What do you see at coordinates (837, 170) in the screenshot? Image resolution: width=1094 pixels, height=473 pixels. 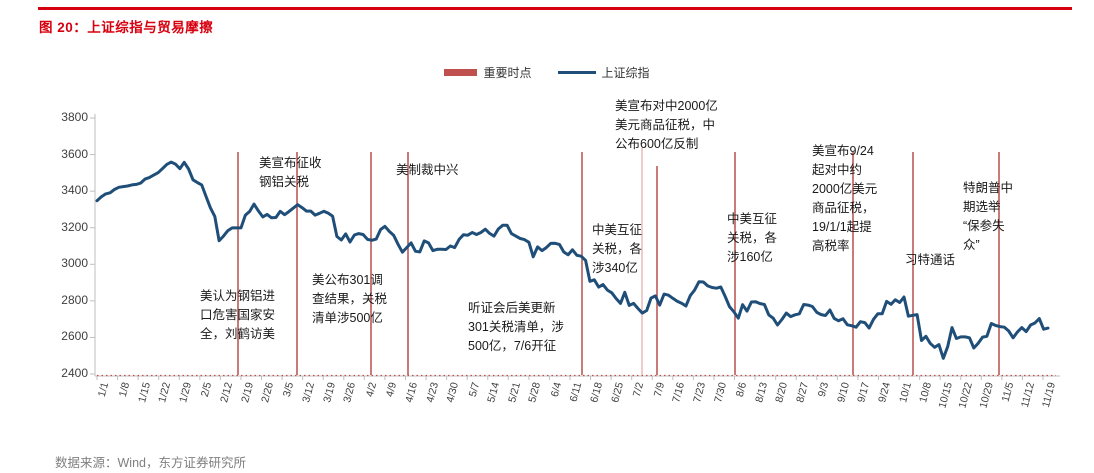 I see `event-annotation-line: 起对中约` at bounding box center [837, 170].